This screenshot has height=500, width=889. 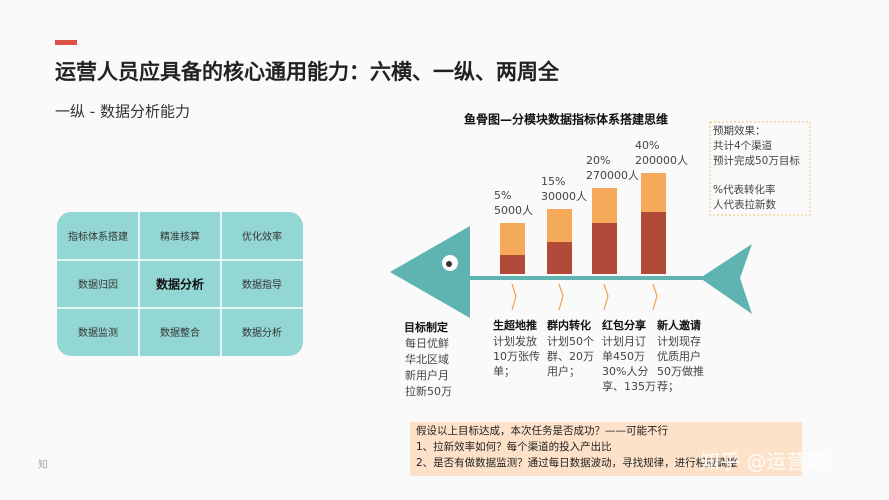 I want to click on bar-rate: 15%, so click(x=553, y=181).